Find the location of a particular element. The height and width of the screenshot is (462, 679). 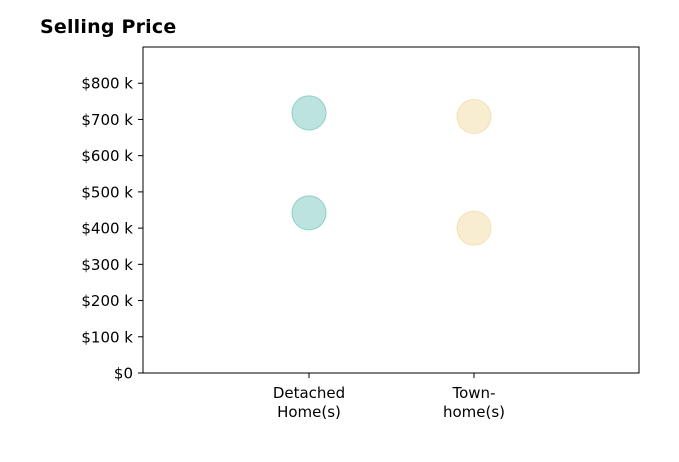

y-tick-label: $400 k is located at coordinates (107, 229).